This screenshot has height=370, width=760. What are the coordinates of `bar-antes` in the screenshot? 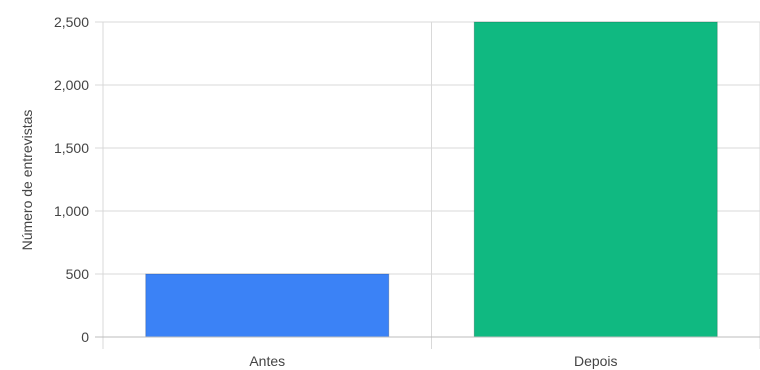 It's located at (267, 305).